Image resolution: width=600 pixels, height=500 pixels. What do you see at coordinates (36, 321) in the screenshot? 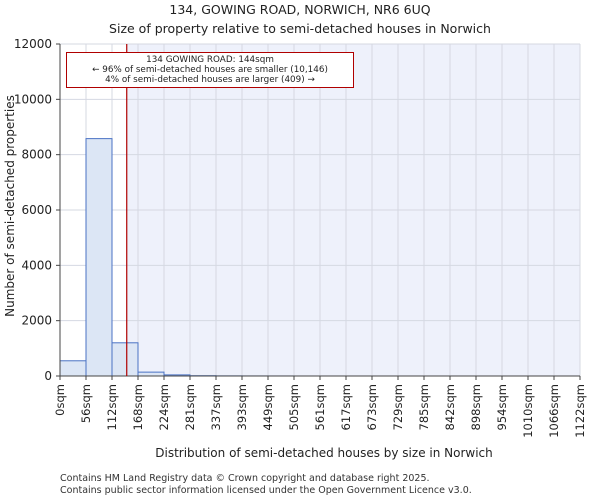
I see `y-tick-label: 2000` at bounding box center [36, 321].